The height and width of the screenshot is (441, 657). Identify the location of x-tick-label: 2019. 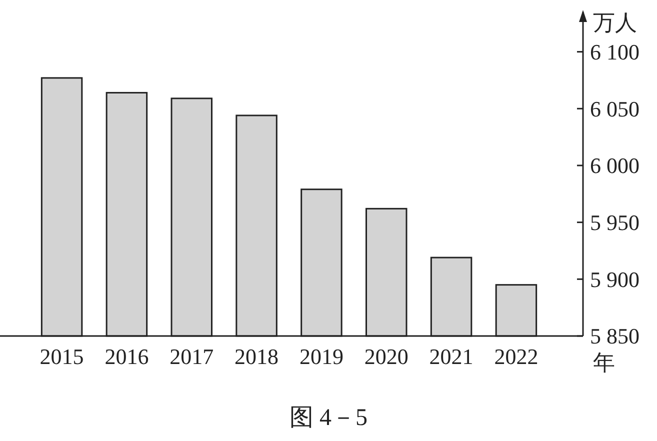
(321, 356).